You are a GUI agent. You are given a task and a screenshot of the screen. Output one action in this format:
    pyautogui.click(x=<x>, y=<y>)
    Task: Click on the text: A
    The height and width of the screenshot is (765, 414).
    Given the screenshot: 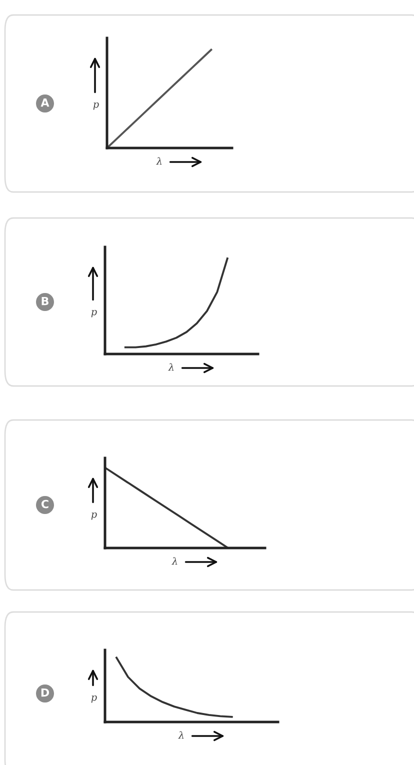 What is the action you would take?
    pyautogui.click(x=45, y=102)
    